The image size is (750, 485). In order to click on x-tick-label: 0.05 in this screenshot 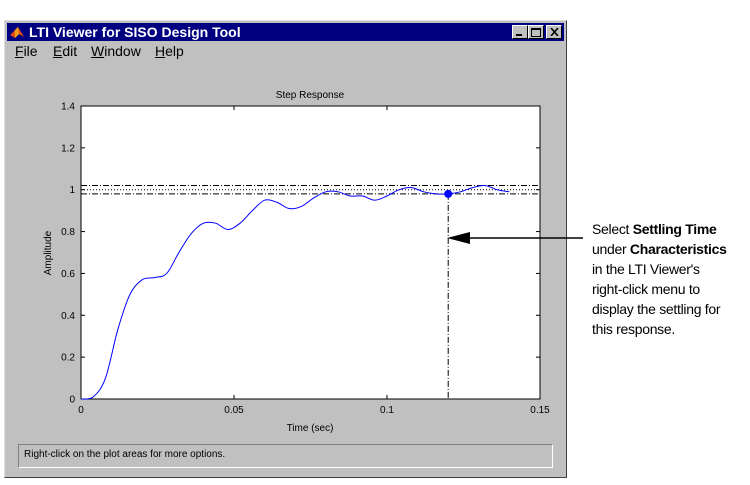, I will do `click(234, 410)`.